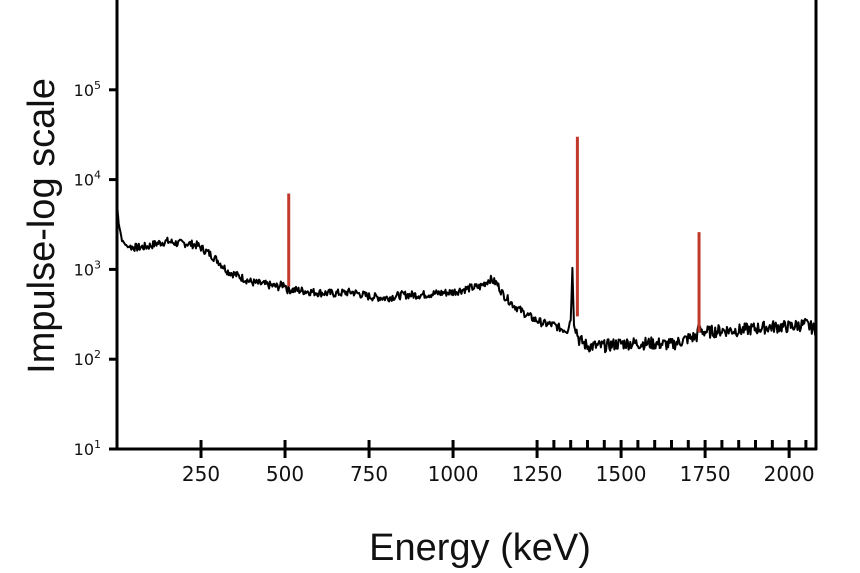 The image size is (860, 573). I want to click on x-tick-label: 250, so click(201, 474).